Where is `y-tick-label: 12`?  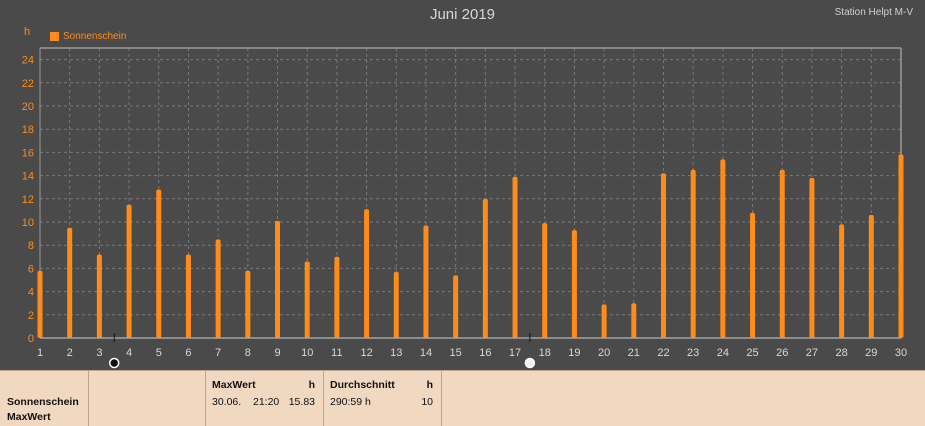 y-tick-label: 12 is located at coordinates (28, 200).